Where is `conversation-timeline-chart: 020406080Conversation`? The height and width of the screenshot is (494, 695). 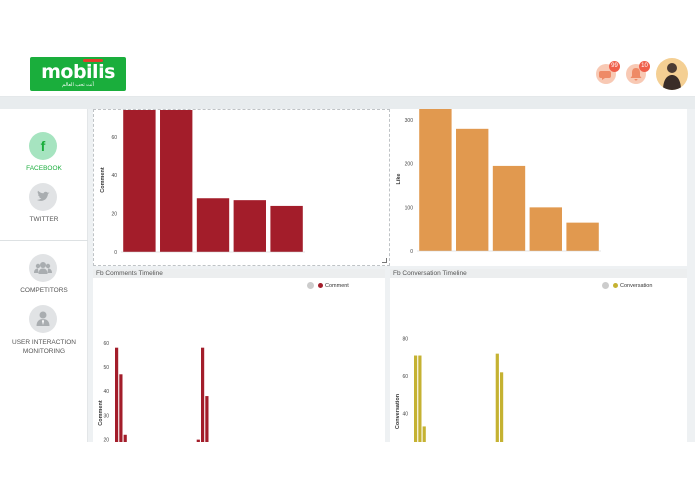 conversation-timeline-chart: 020406080Conversation is located at coordinates (492, 414).